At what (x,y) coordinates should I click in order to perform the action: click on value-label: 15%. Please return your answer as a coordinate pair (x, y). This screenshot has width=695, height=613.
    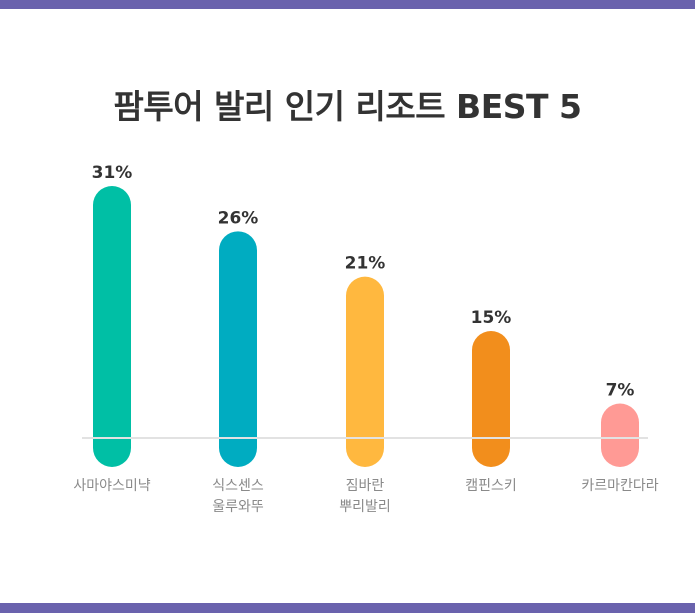
    Looking at the image, I should click on (491, 318).